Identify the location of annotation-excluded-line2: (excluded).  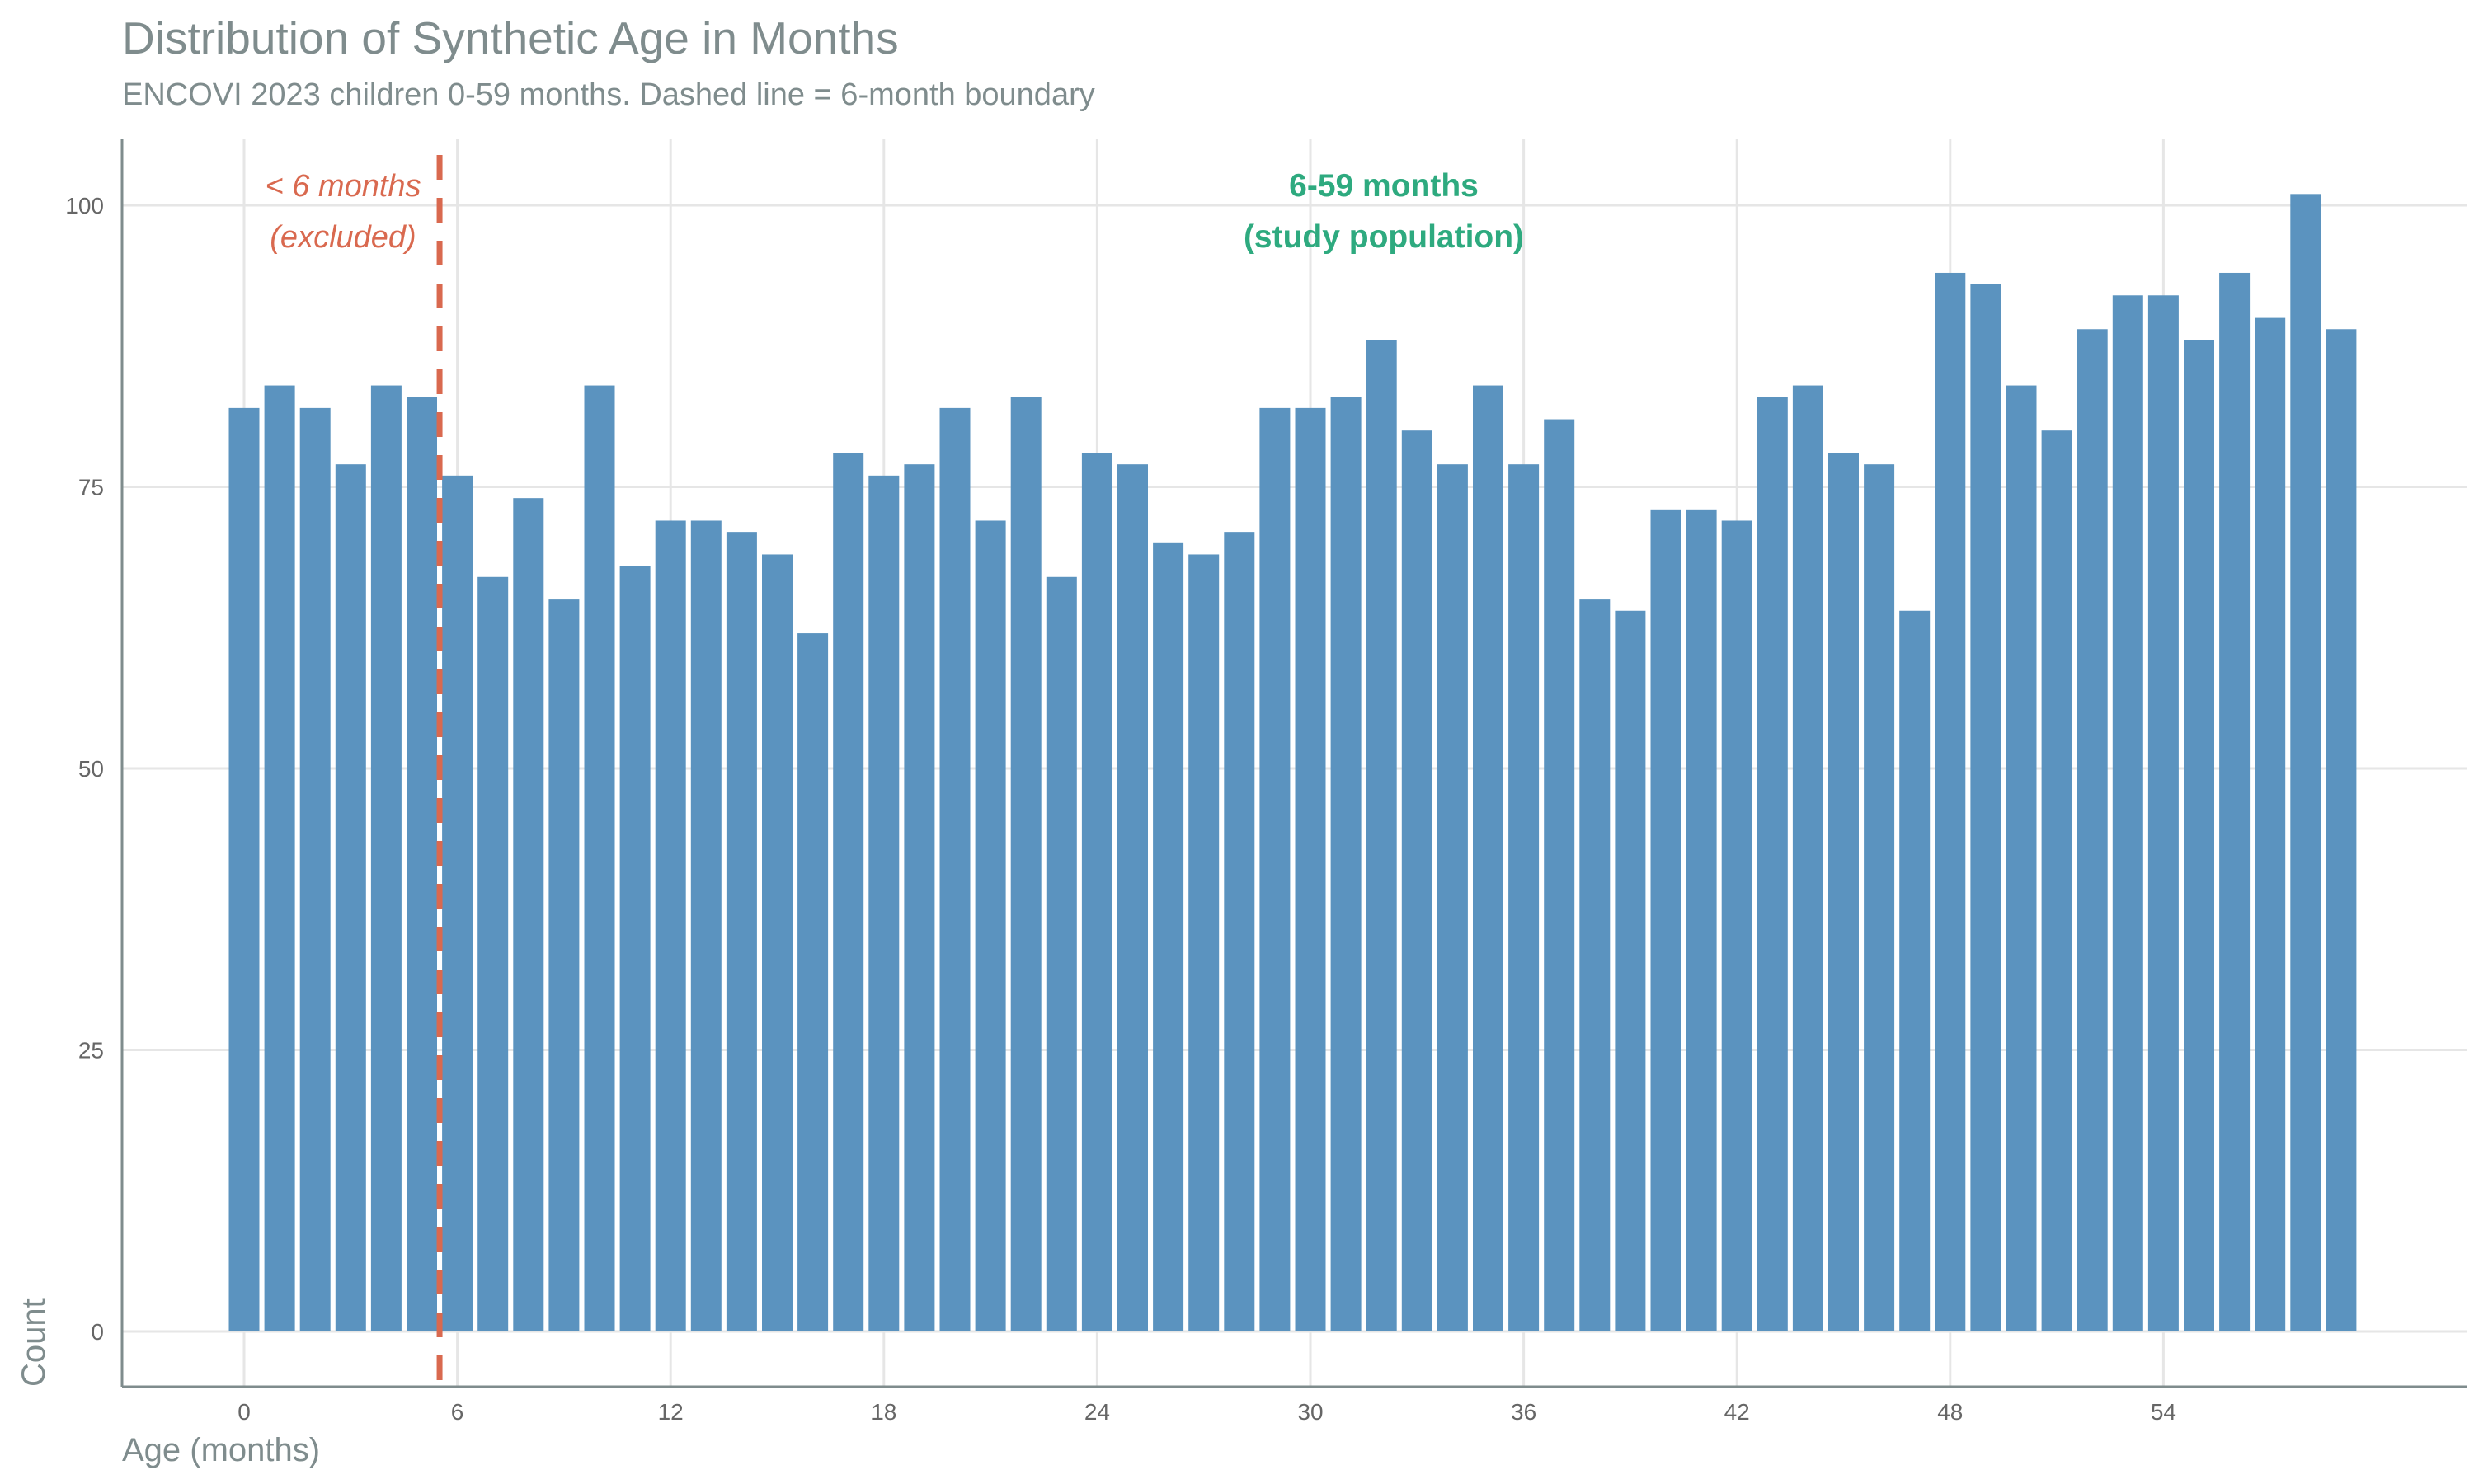
(343, 237).